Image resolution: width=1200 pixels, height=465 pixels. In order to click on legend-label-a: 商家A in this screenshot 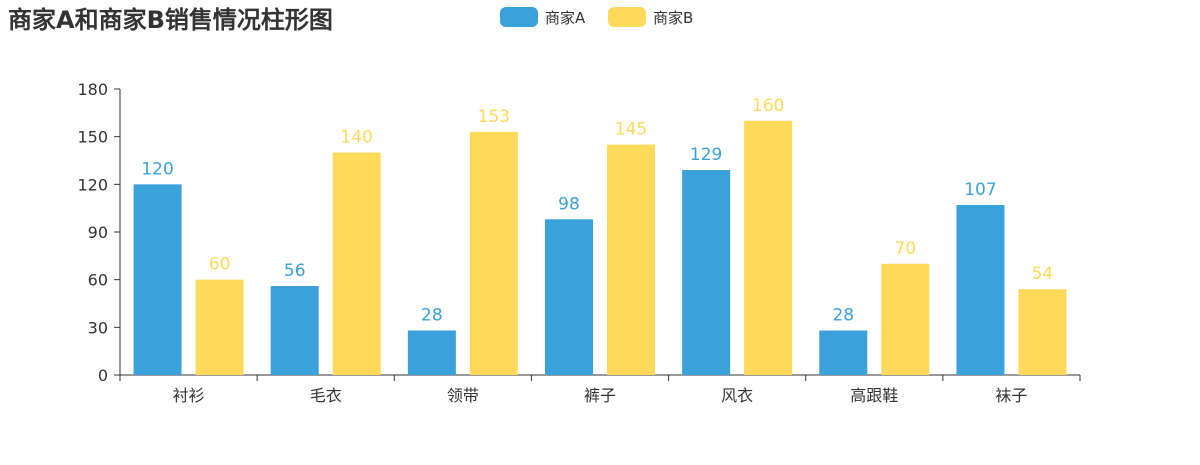, I will do `click(565, 18)`.